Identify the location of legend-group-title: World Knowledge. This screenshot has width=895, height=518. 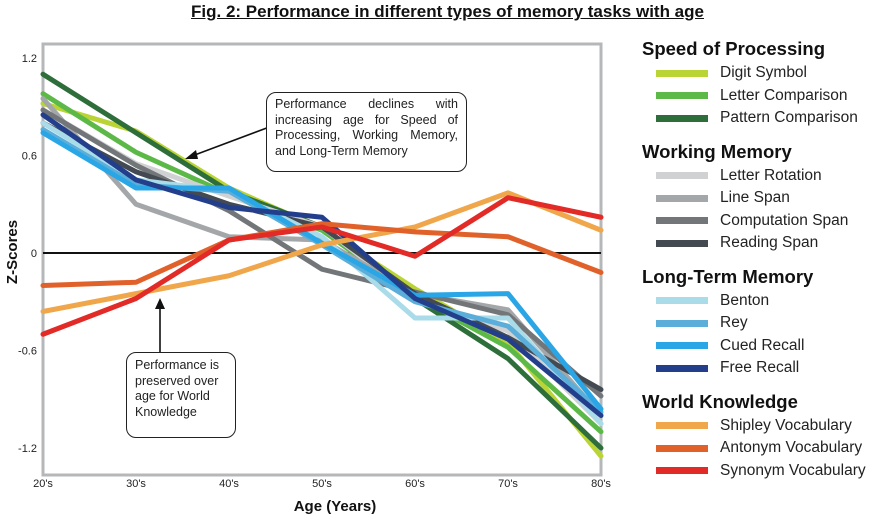
(720, 401).